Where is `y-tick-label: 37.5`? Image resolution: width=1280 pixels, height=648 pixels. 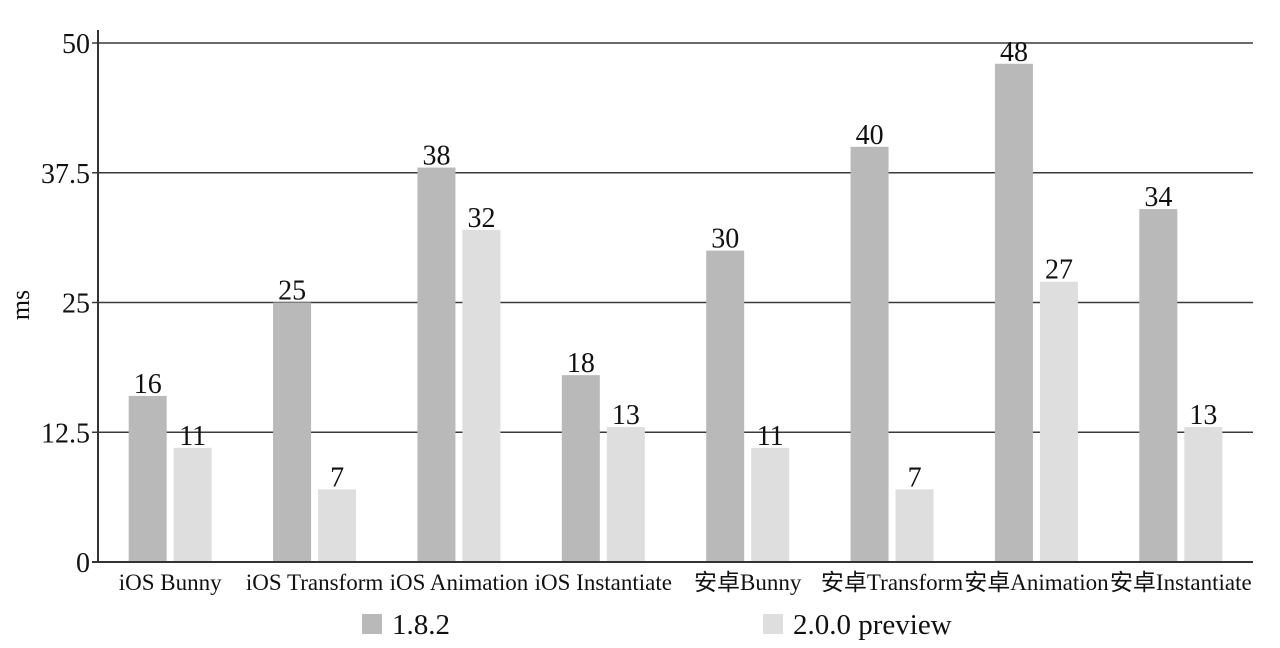 y-tick-label: 37.5 is located at coordinates (65, 174).